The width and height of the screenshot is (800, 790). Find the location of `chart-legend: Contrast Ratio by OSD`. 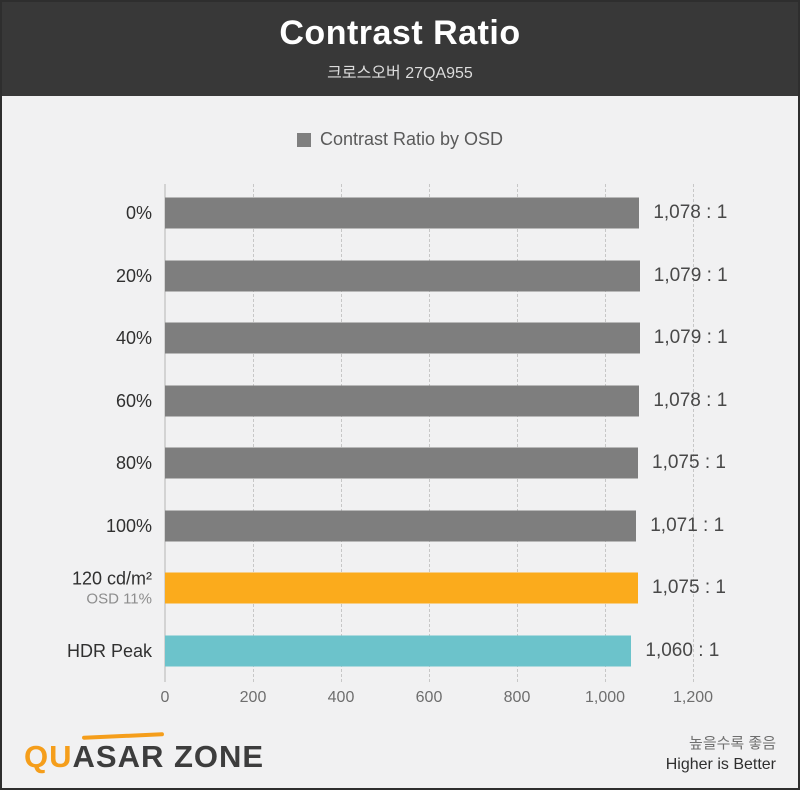

chart-legend: Contrast Ratio by OSD is located at coordinates (400, 139).